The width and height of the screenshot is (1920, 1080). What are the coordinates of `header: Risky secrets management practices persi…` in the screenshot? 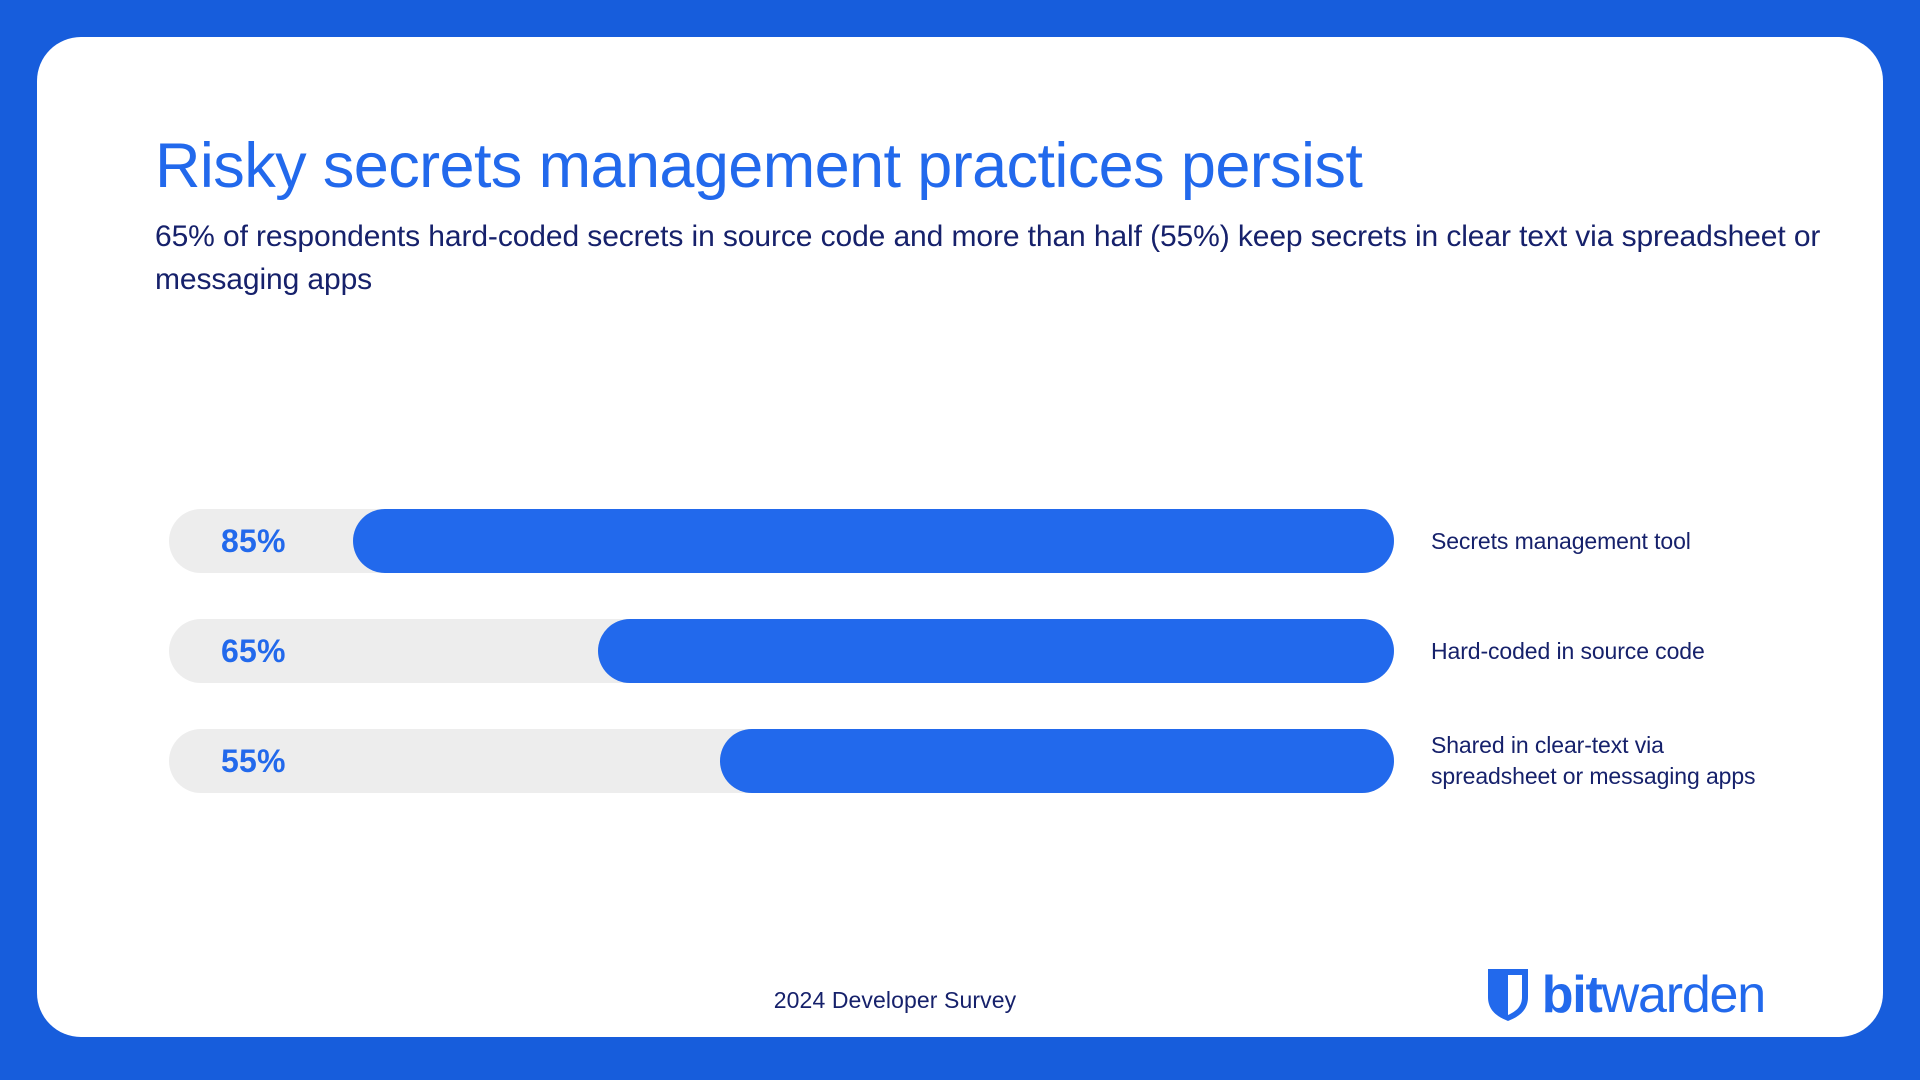 It's located at (1005, 216).